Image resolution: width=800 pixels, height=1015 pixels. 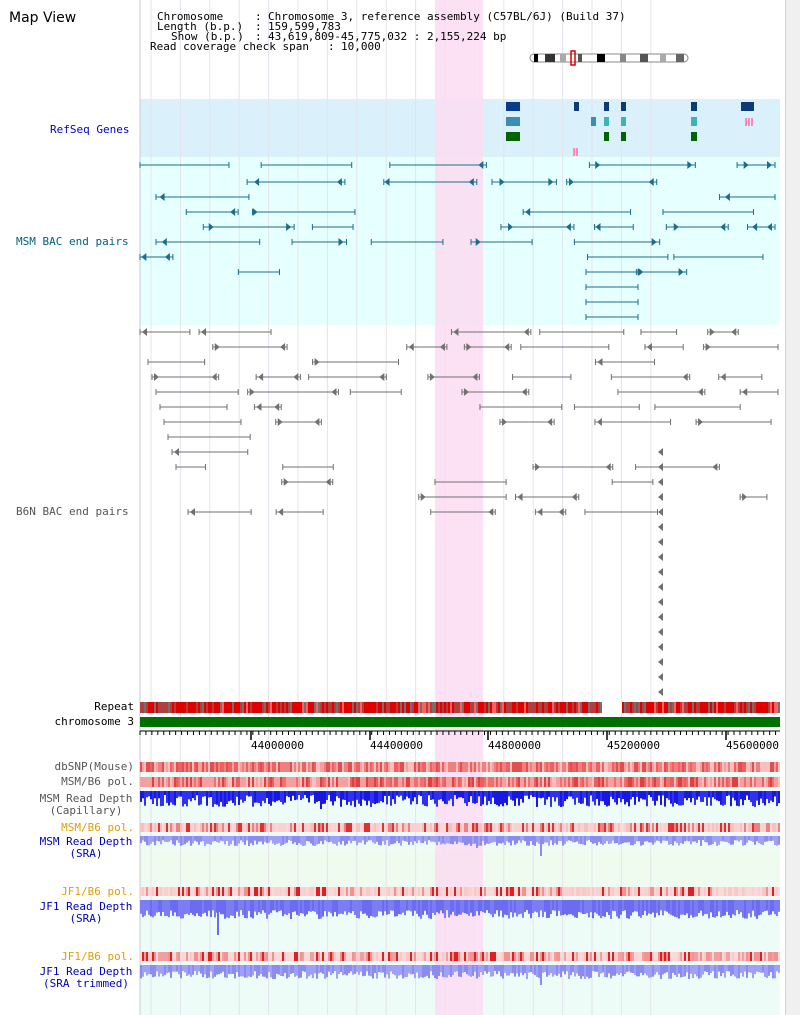 I want to click on track-label-dbsnp: dbSNP(Mouse), so click(x=94, y=766).